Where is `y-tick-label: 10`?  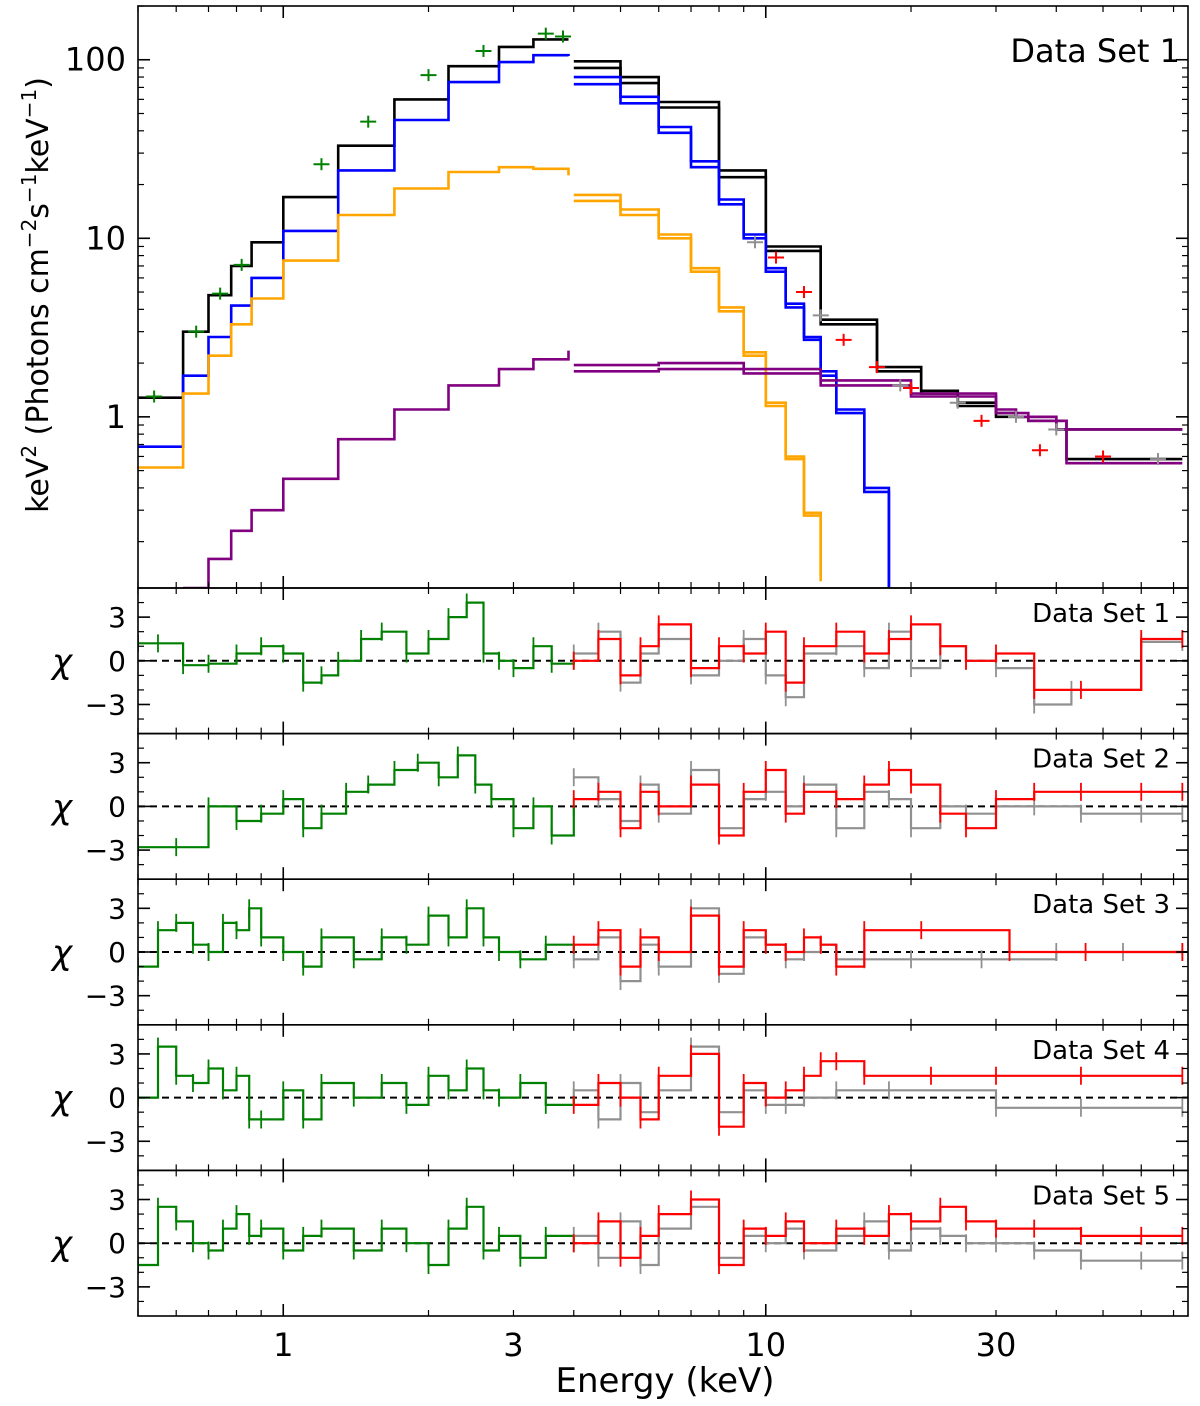
y-tick-label: 10 is located at coordinates (105, 238).